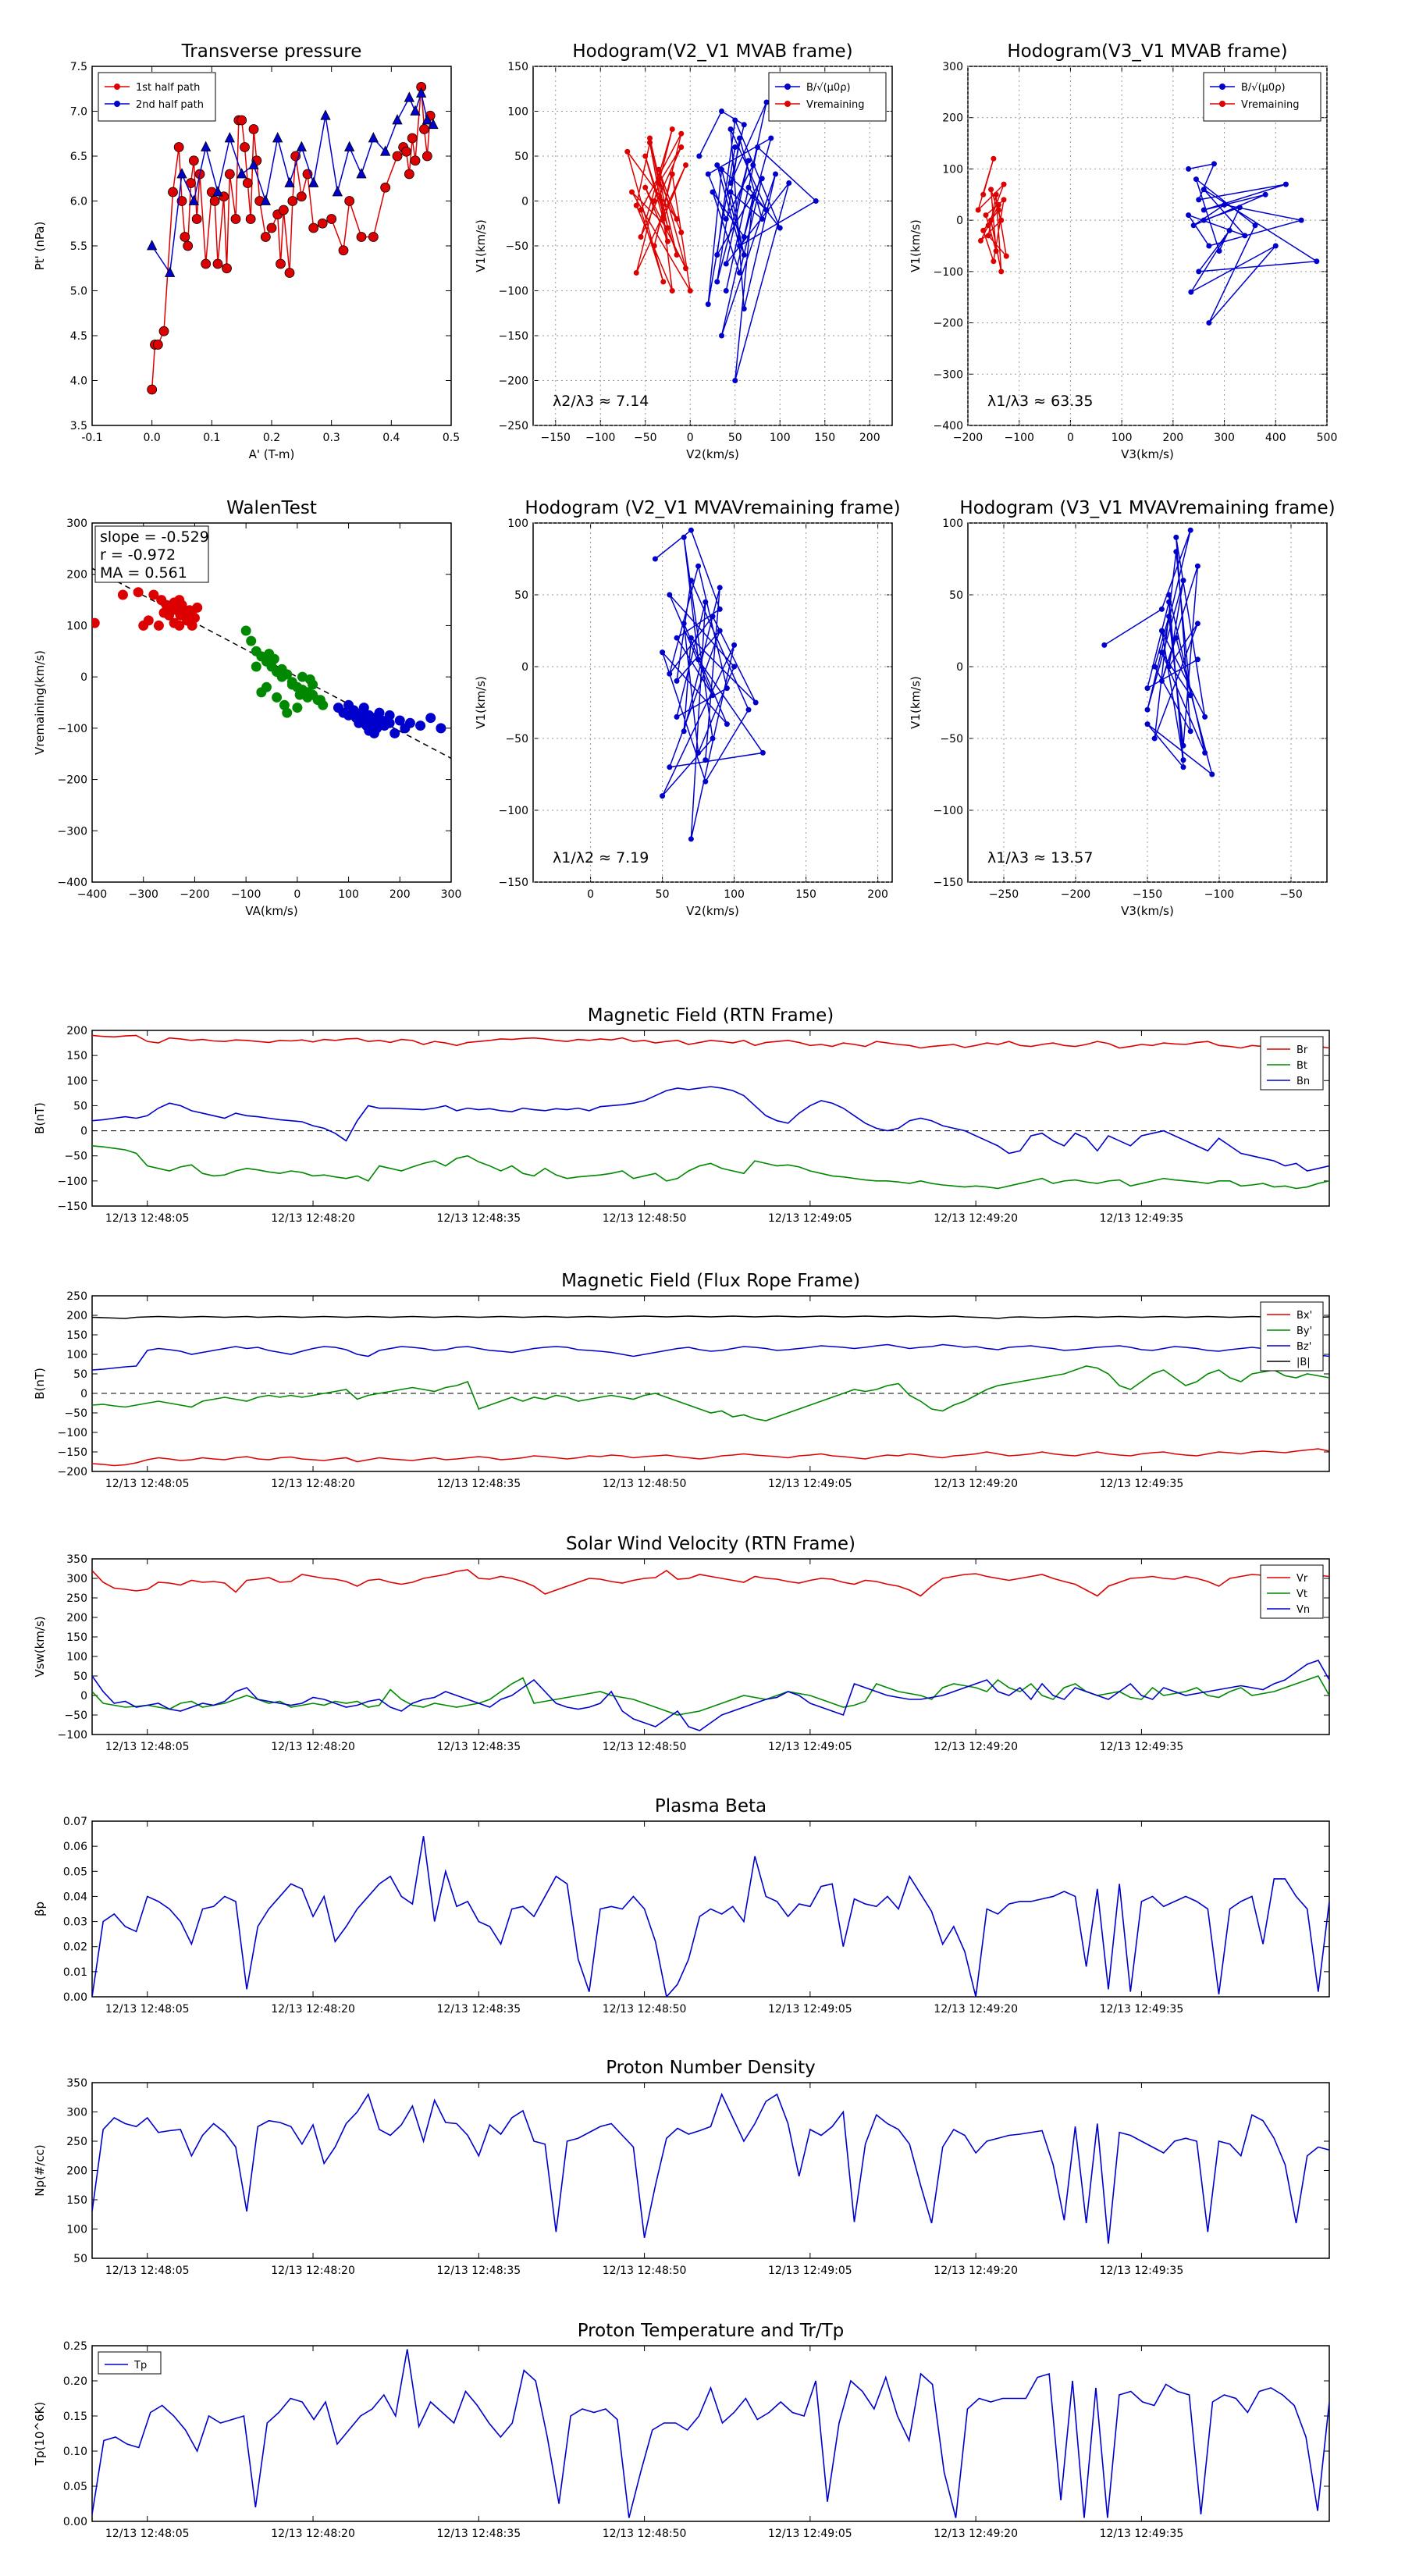 This screenshot has height=2576, width=1405. What do you see at coordinates (80, 1106) in the screenshot?
I see `y-tick-label: 50` at bounding box center [80, 1106].